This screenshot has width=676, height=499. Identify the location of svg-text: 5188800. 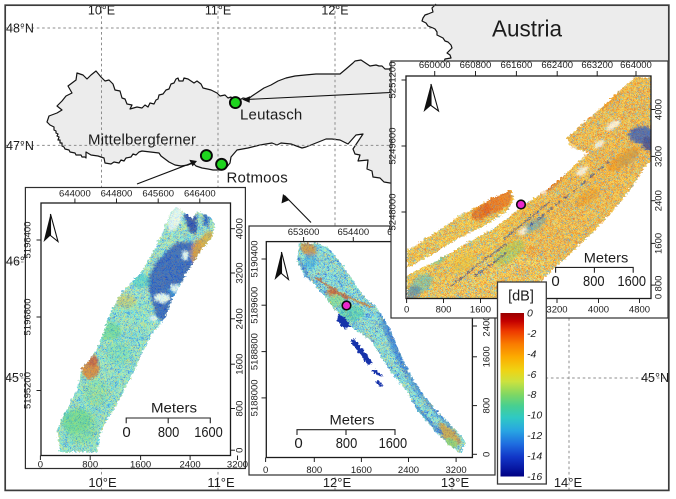
(255, 351).